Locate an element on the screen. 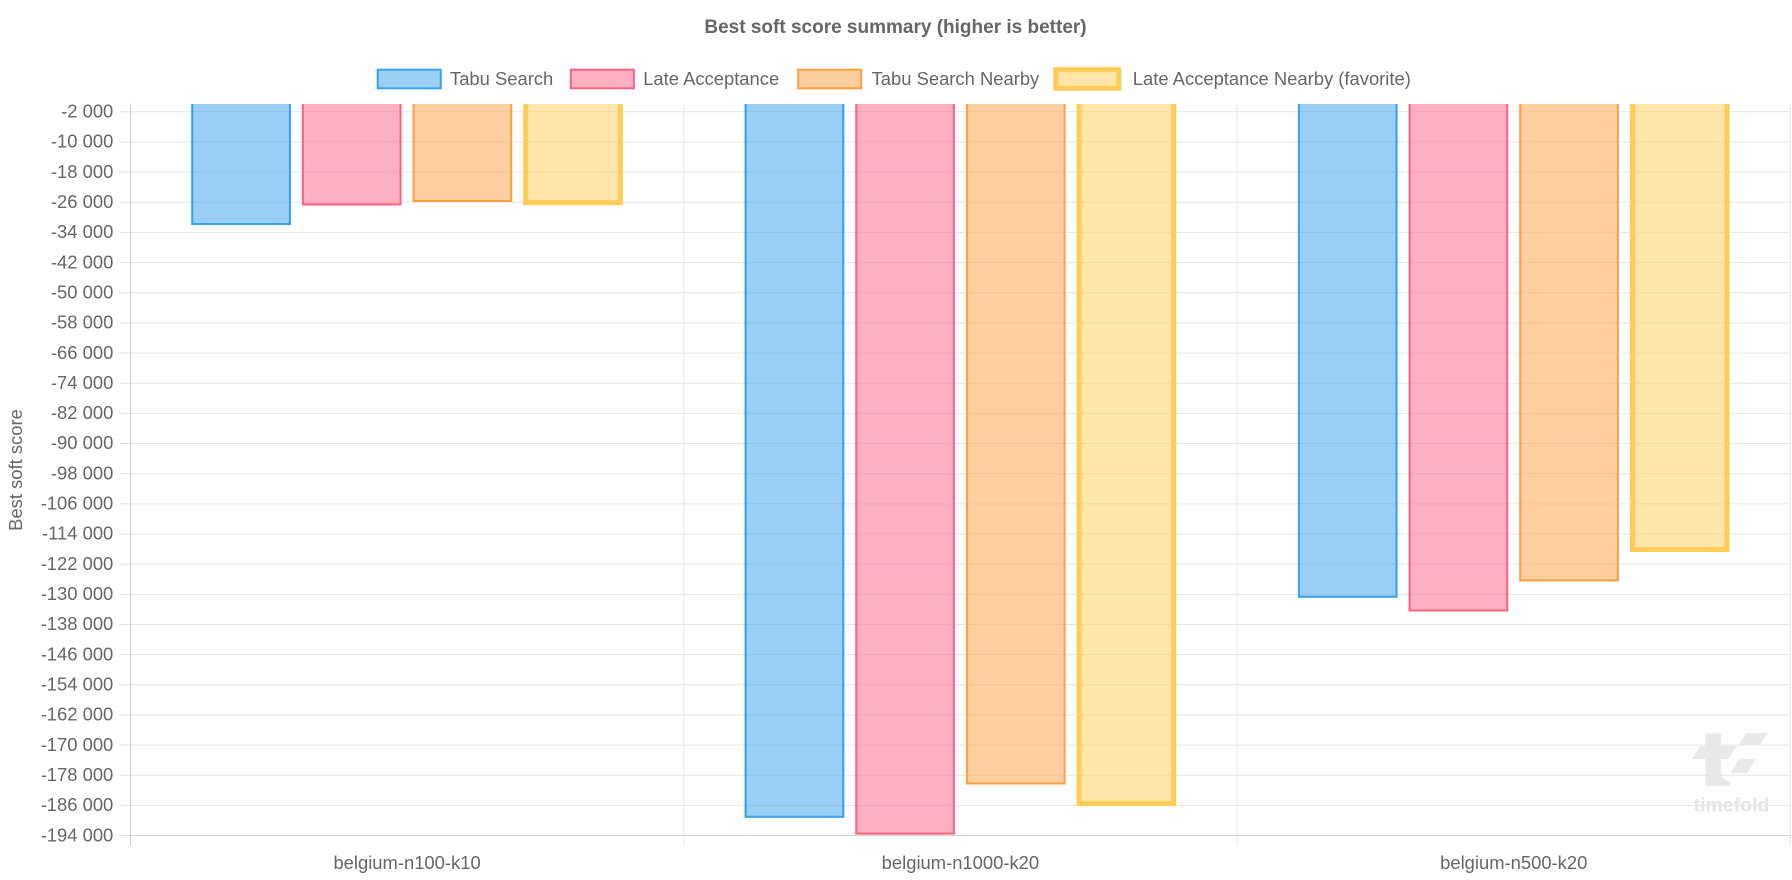 This screenshot has height=880, width=1792. svg-text: belgium-n1000-k20 is located at coordinates (960, 862).